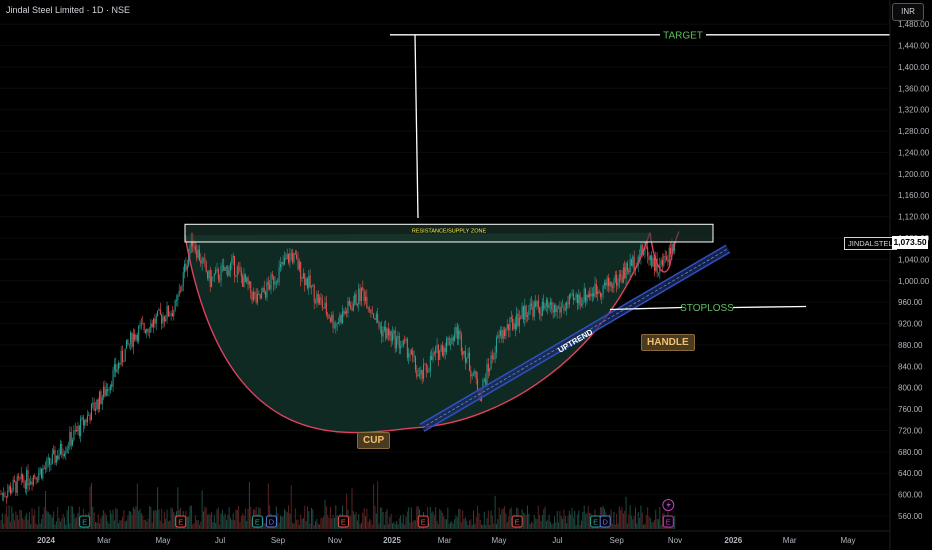 The height and width of the screenshot is (550, 932). I want to click on chart-title: Jindal Steel Limited · 1D · NSE, so click(68, 10).